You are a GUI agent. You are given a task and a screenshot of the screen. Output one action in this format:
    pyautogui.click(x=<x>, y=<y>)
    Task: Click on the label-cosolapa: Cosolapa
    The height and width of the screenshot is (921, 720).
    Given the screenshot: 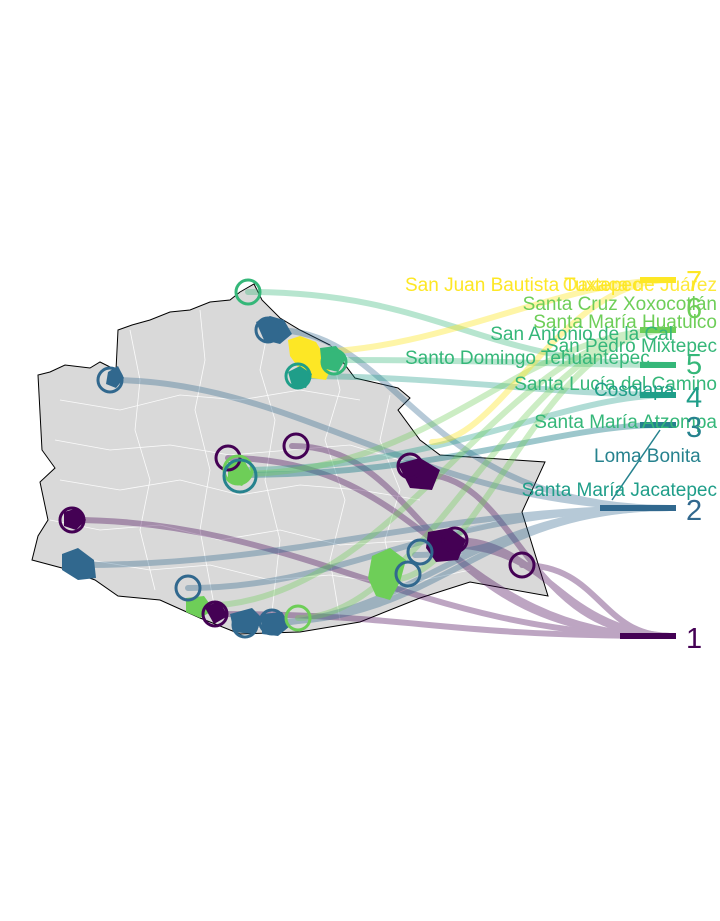 What is the action you would take?
    pyautogui.click(x=634, y=390)
    